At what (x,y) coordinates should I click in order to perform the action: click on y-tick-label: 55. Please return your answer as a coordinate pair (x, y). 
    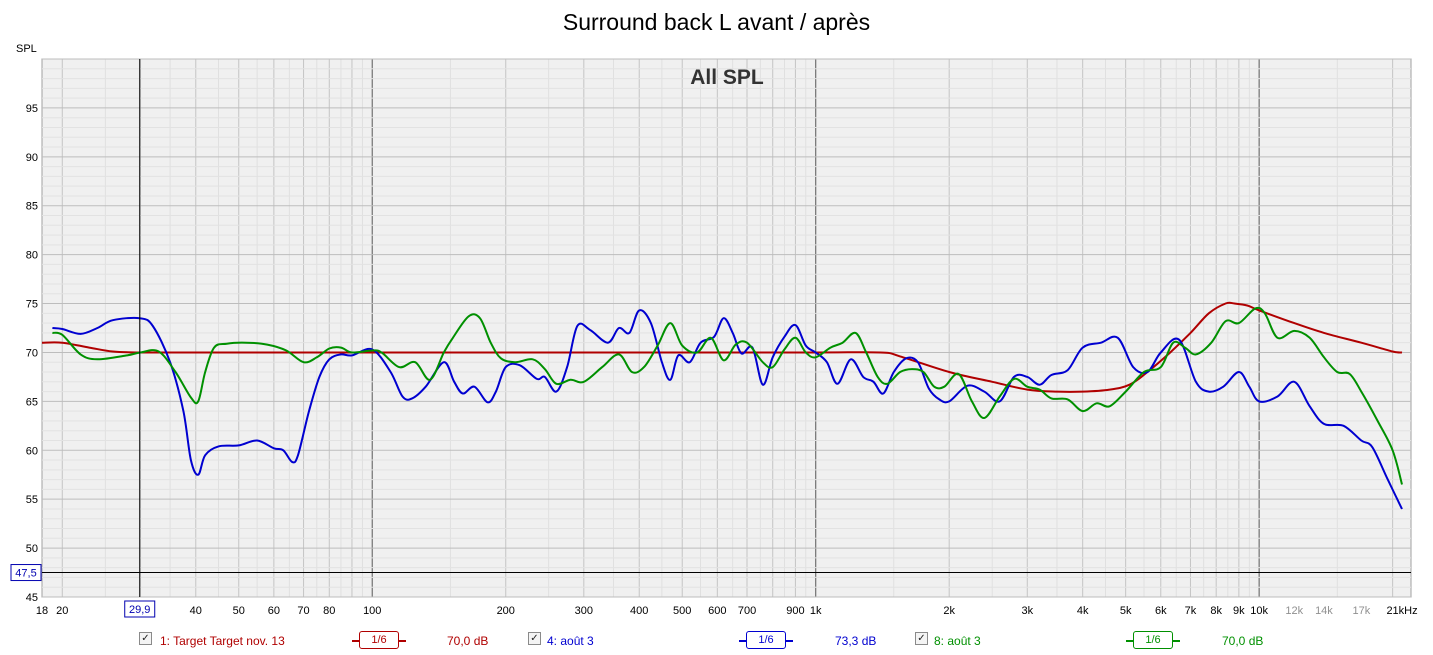
    Looking at the image, I should click on (32, 500).